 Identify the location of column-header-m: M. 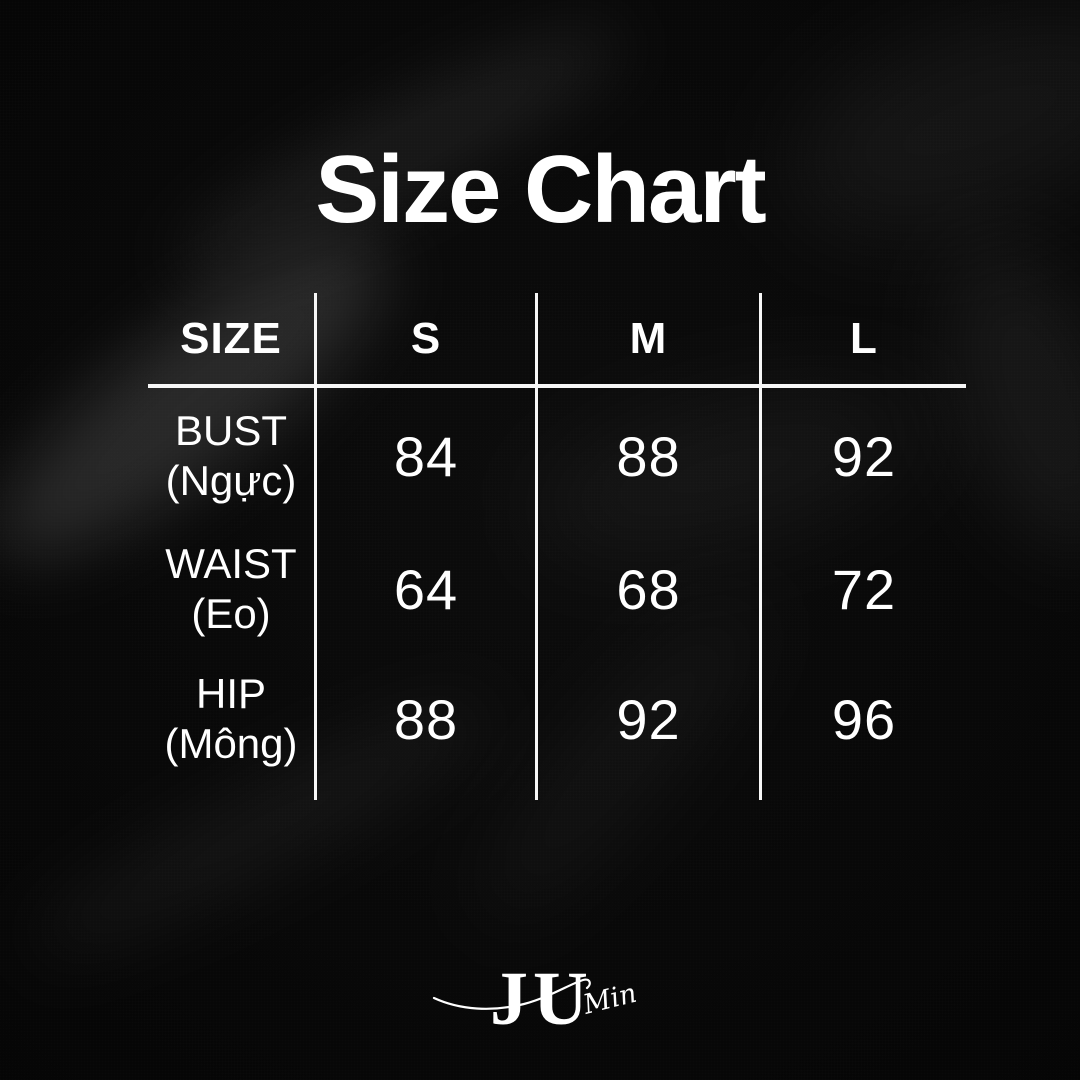
(650, 340).